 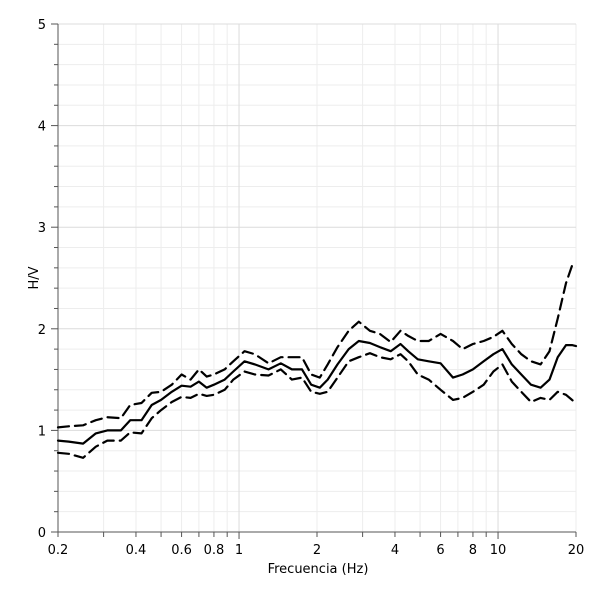 I want to click on x-tick-label: 8, so click(x=473, y=550).